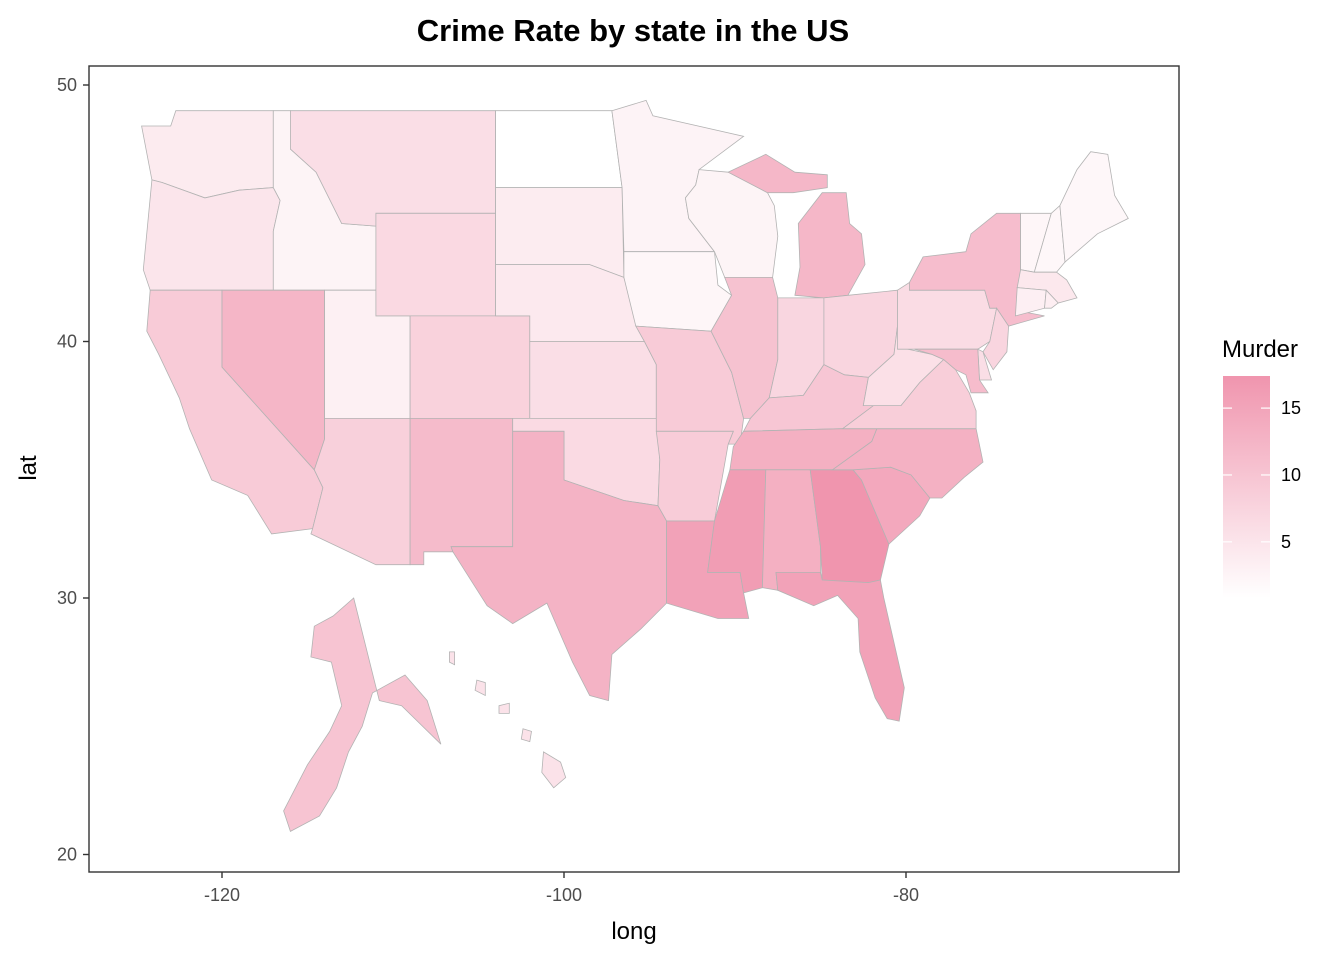 This screenshot has height=960, width=1344. I want to click on legend-tick-label: 5, so click(1286, 542).